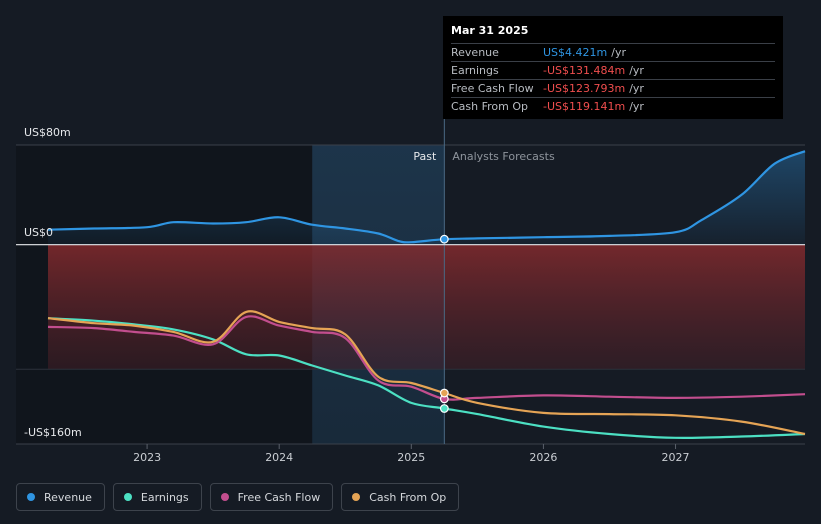 The width and height of the screenshot is (821, 524). Describe the element at coordinates (492, 88) in the screenshot. I see `tooltip-label: Free Cash Flow` at that location.